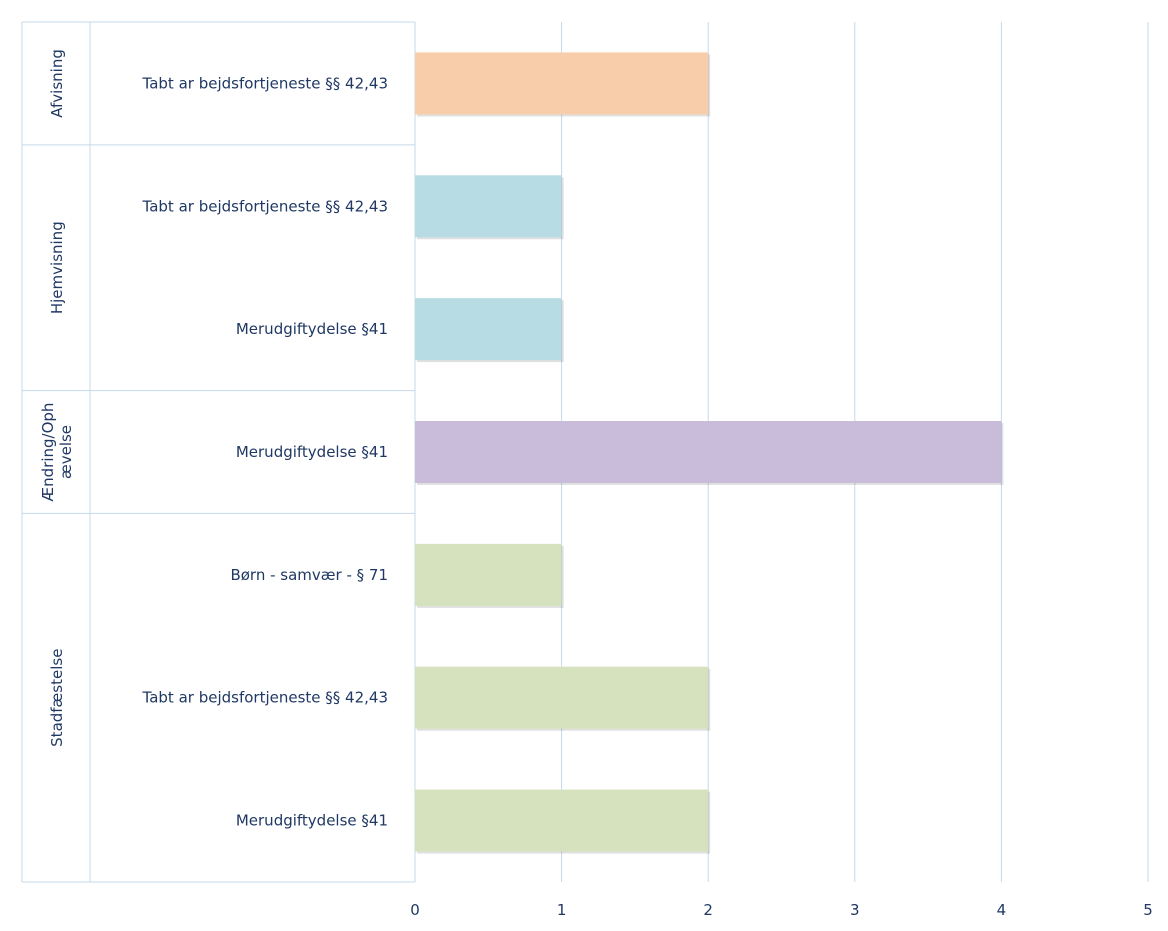  I want to click on group-label: Ændring/Ophævelse, so click(57, 452).